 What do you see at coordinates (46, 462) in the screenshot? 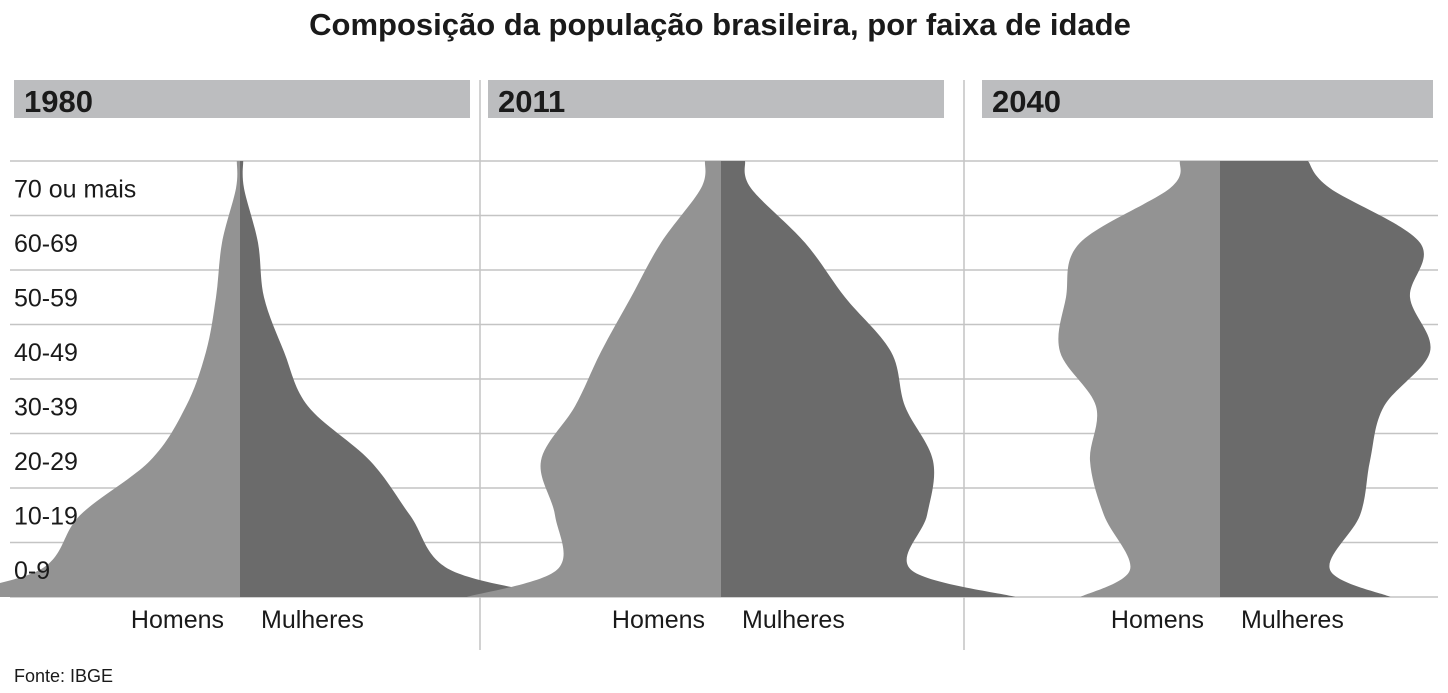
I see `age-group-label: 20-29` at bounding box center [46, 462].